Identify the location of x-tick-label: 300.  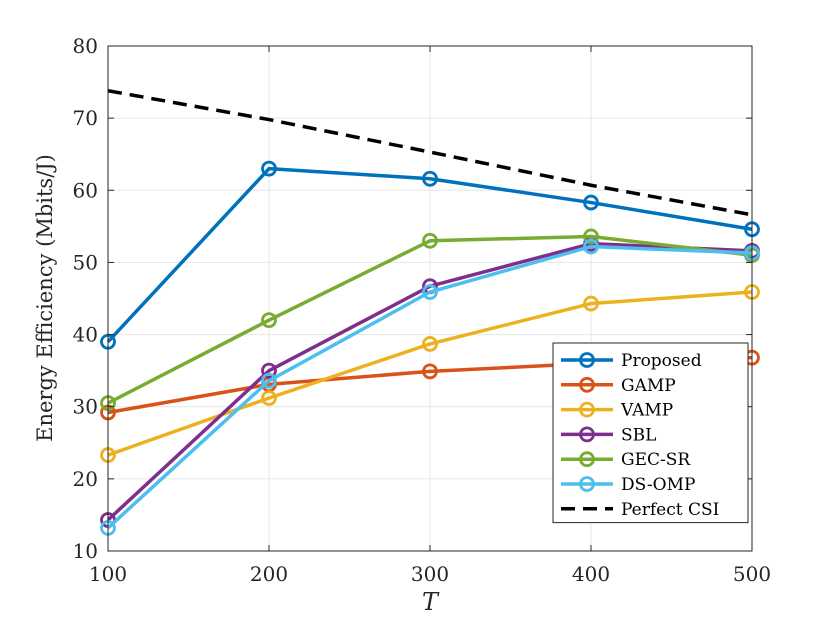
(430, 574).